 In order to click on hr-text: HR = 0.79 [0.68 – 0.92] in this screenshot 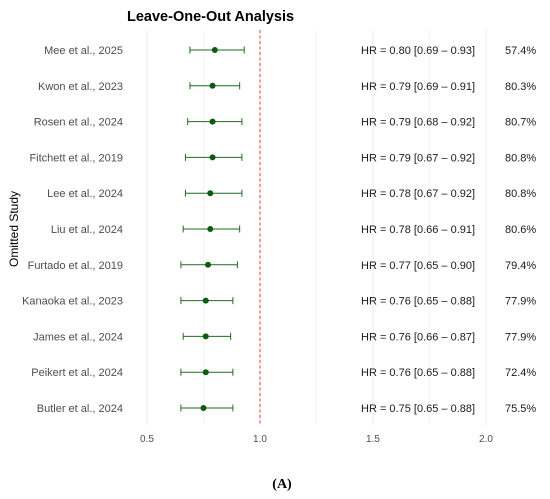, I will do `click(418, 123)`.